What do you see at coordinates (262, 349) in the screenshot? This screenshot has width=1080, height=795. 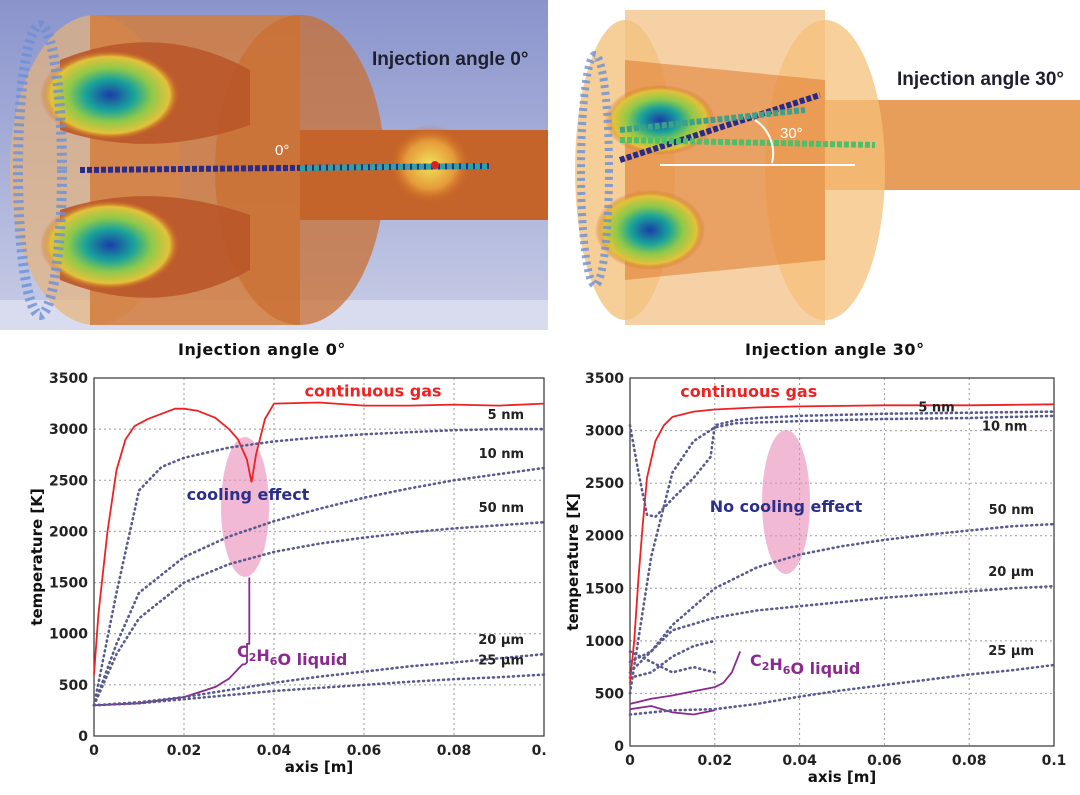 I see `chart-title-left: Injection angle 0°` at bounding box center [262, 349].